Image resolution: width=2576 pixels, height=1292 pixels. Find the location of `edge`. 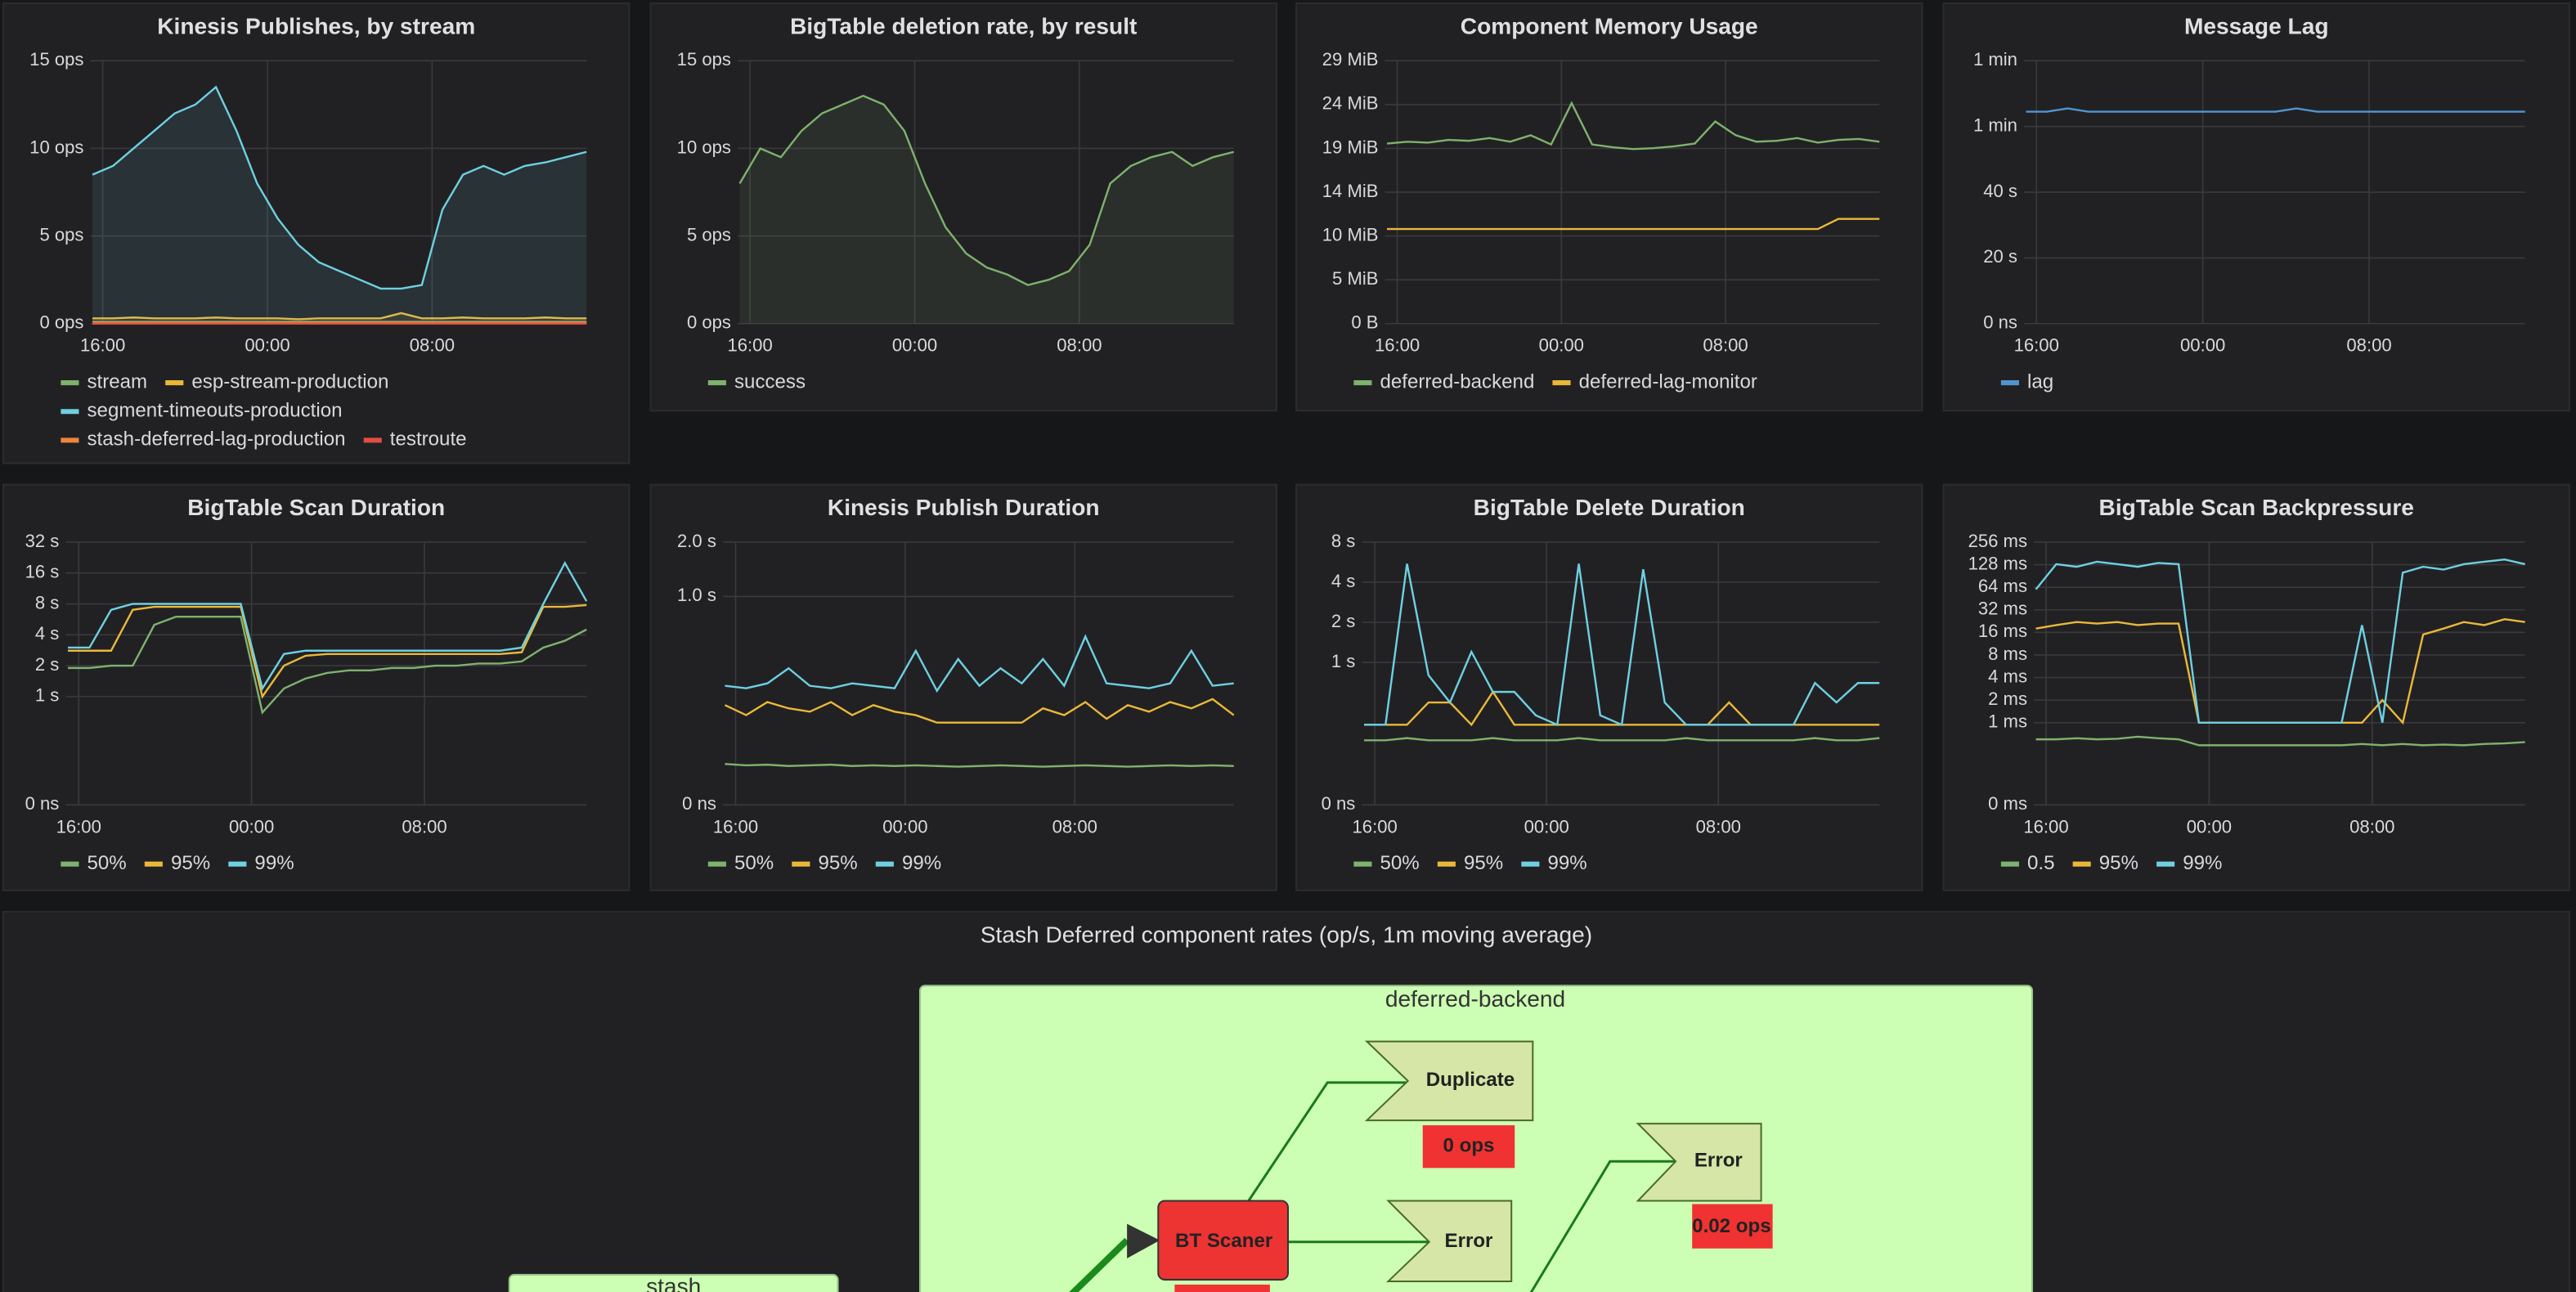

edge is located at coordinates (1327, 1141).